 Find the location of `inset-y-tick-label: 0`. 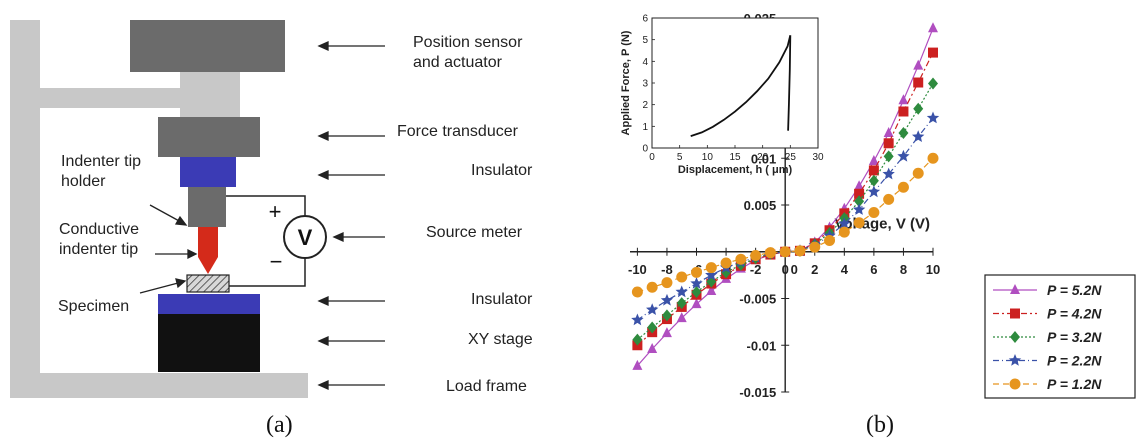

inset-y-tick-label: 0 is located at coordinates (645, 149).